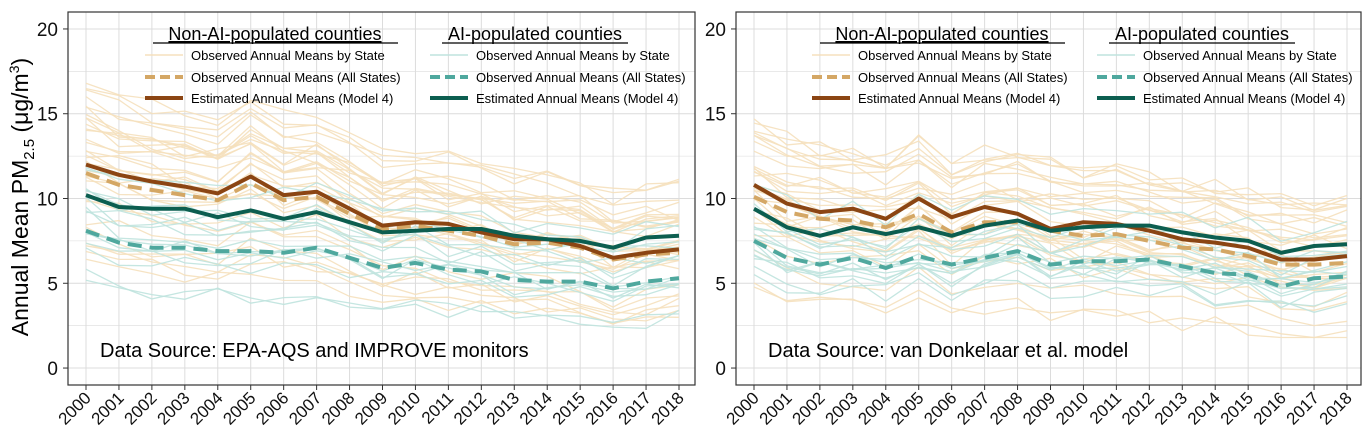 The height and width of the screenshot is (447, 1370). Describe the element at coordinates (1050, 230) in the screenshot. I see `series-line-ai-model` at that location.